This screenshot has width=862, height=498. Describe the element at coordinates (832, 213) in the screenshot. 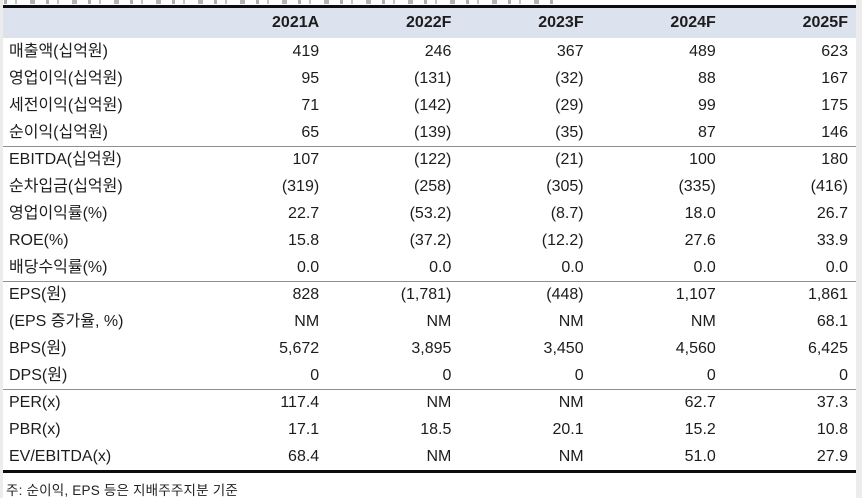

I see `cell-value: 26.7` at that location.